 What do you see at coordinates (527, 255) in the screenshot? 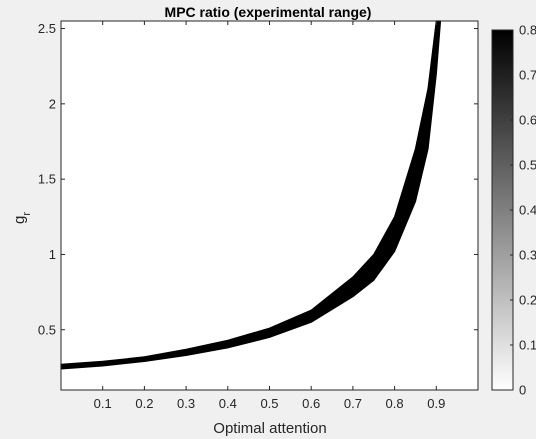
I see `colorbar-tick-label: 0.3` at bounding box center [527, 255].